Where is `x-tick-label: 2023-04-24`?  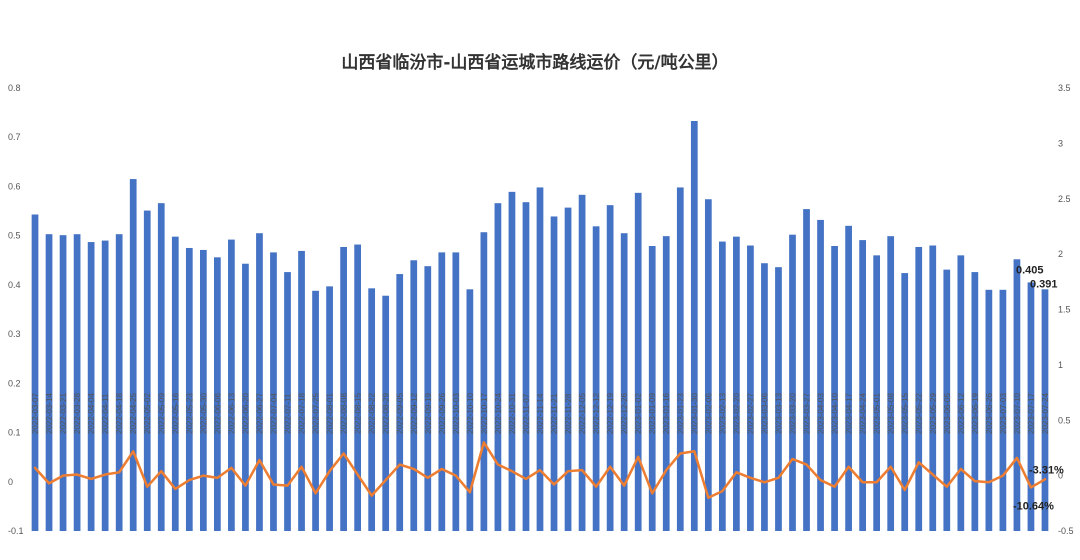
x-tick-label: 2023-04-24 is located at coordinates (863, 413).